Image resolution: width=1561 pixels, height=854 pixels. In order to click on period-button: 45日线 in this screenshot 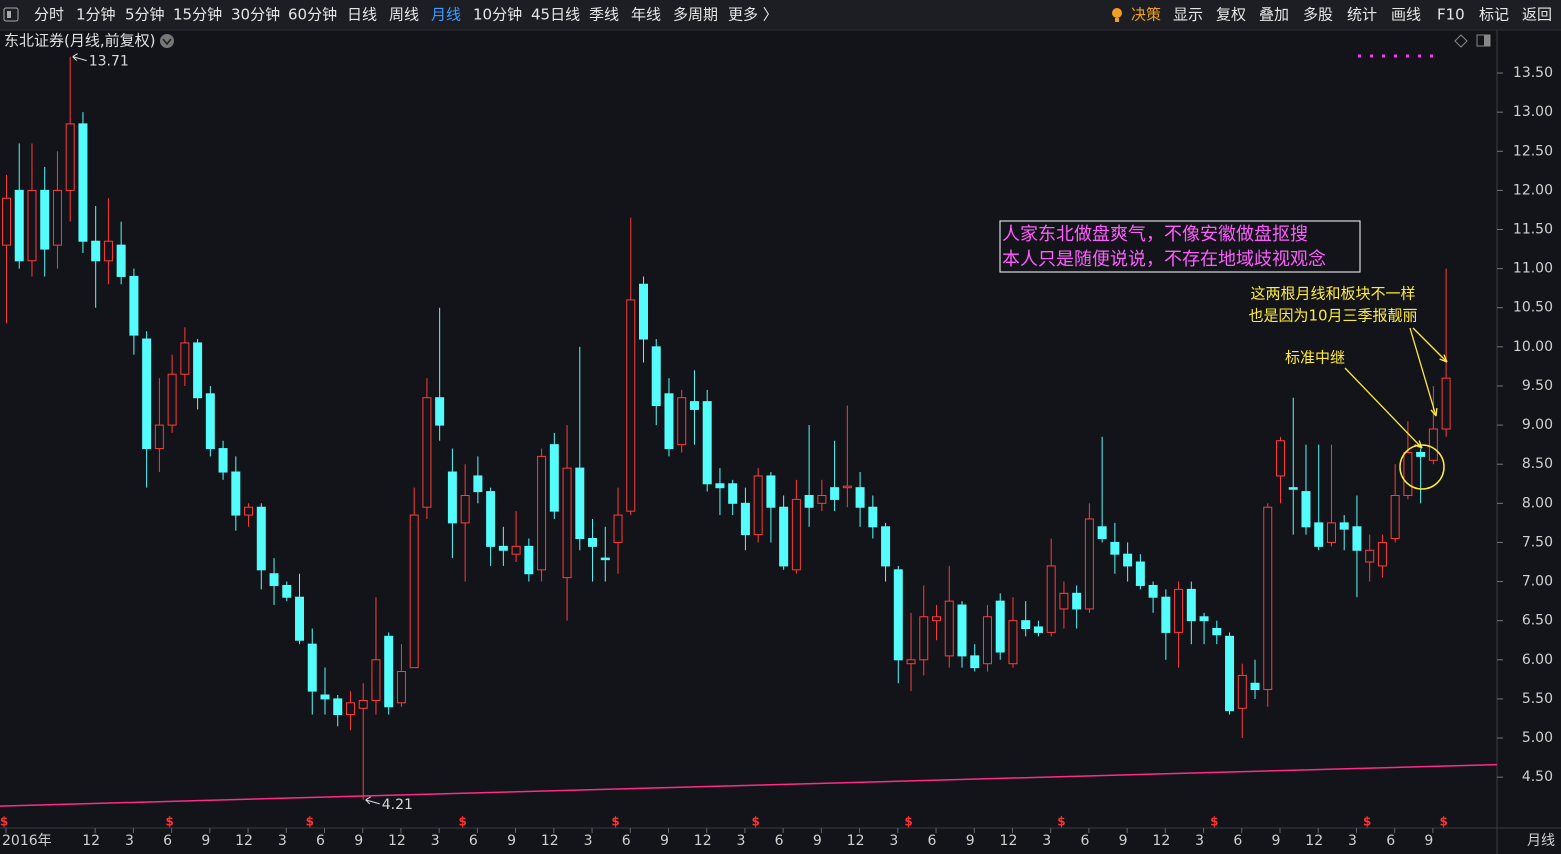, I will do `click(555, 15)`.